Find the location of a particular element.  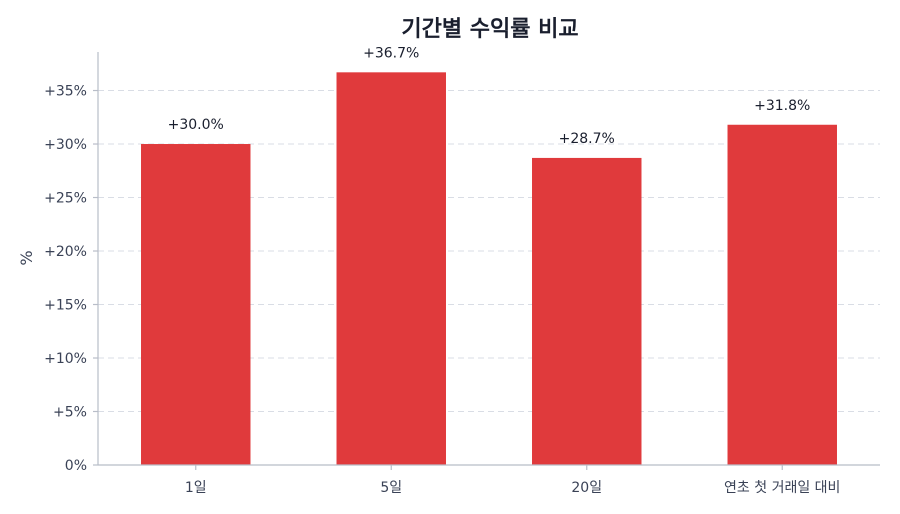

data-label: +31.8% is located at coordinates (782, 106).